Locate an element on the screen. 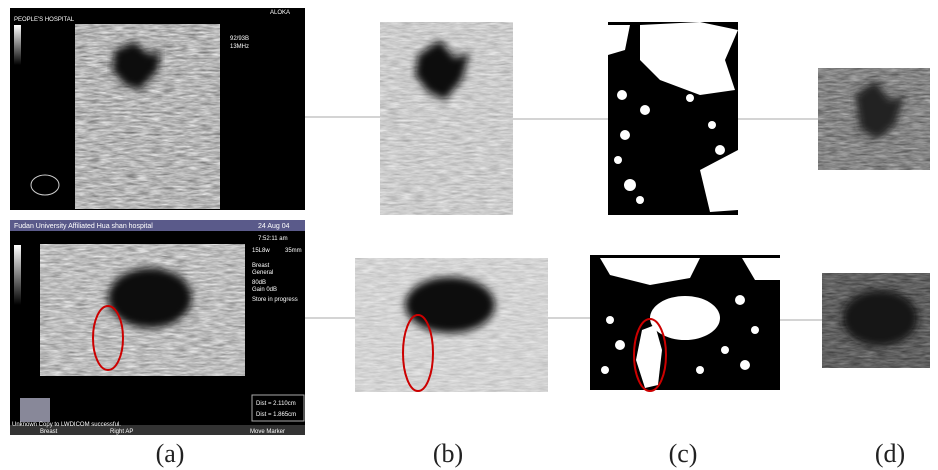 This screenshot has height=470, width=938. header-bar is located at coordinates (157, 225).